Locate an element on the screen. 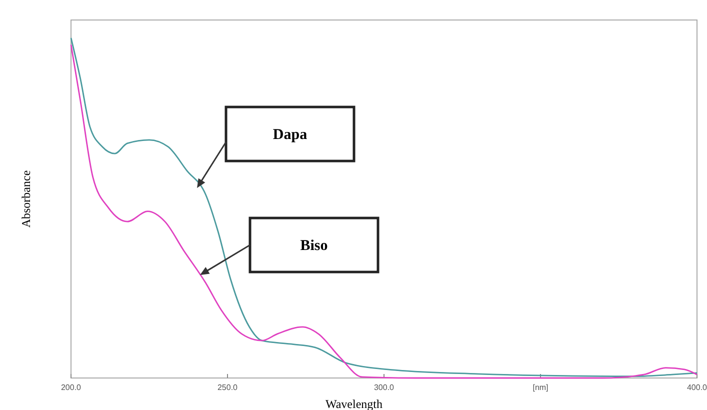  annotation: Dapa is located at coordinates (290, 135).